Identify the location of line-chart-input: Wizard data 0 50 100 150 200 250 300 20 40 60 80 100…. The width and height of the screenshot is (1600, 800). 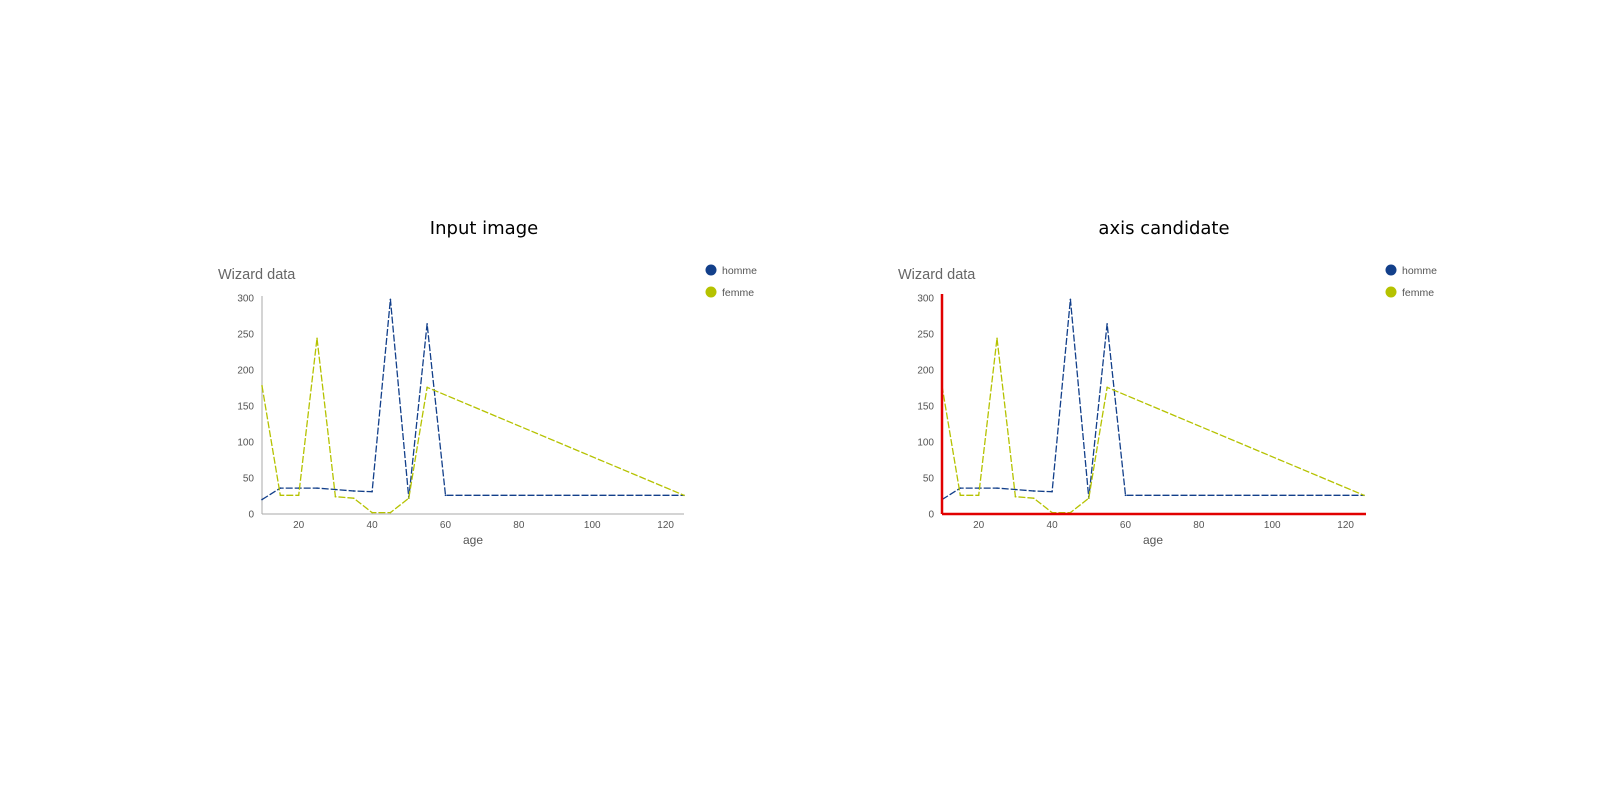
(487, 405).